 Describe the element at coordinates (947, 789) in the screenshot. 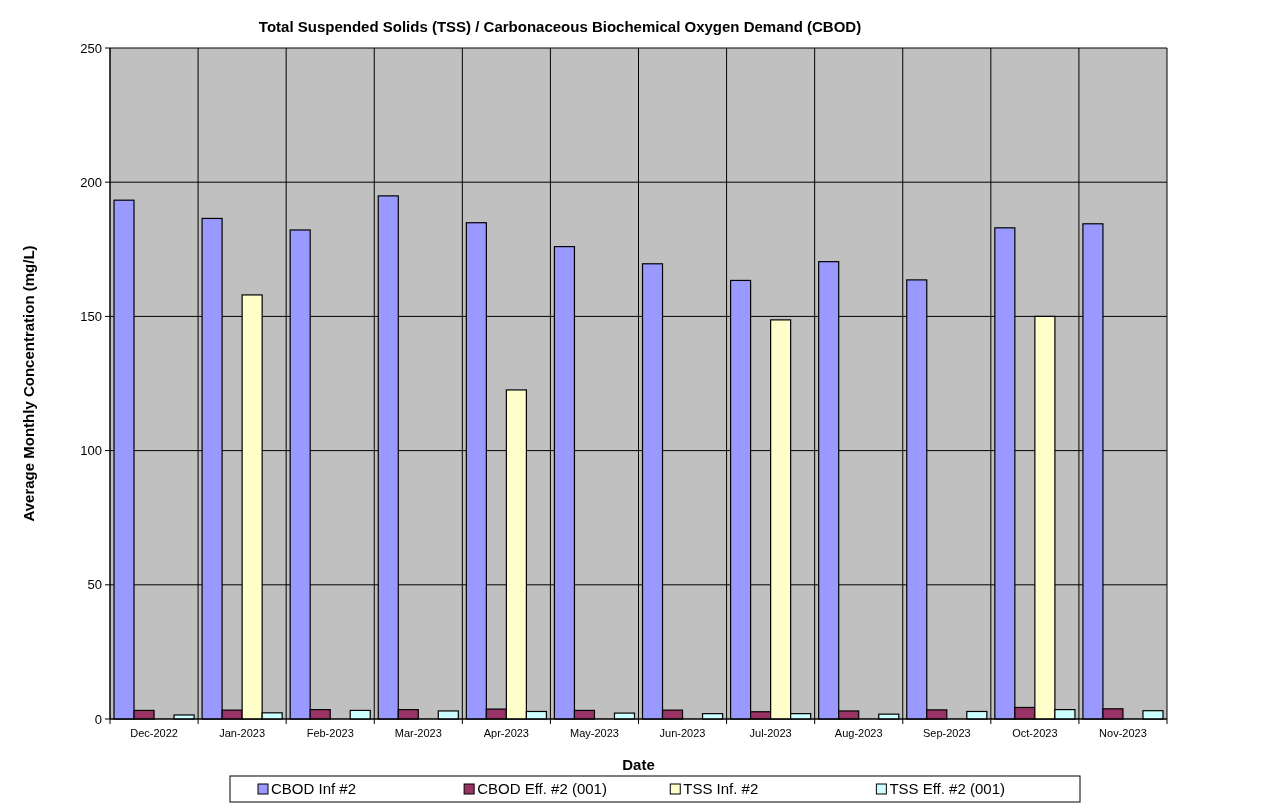

I see `legend-label: TSS Eff. #2 (001)` at that location.